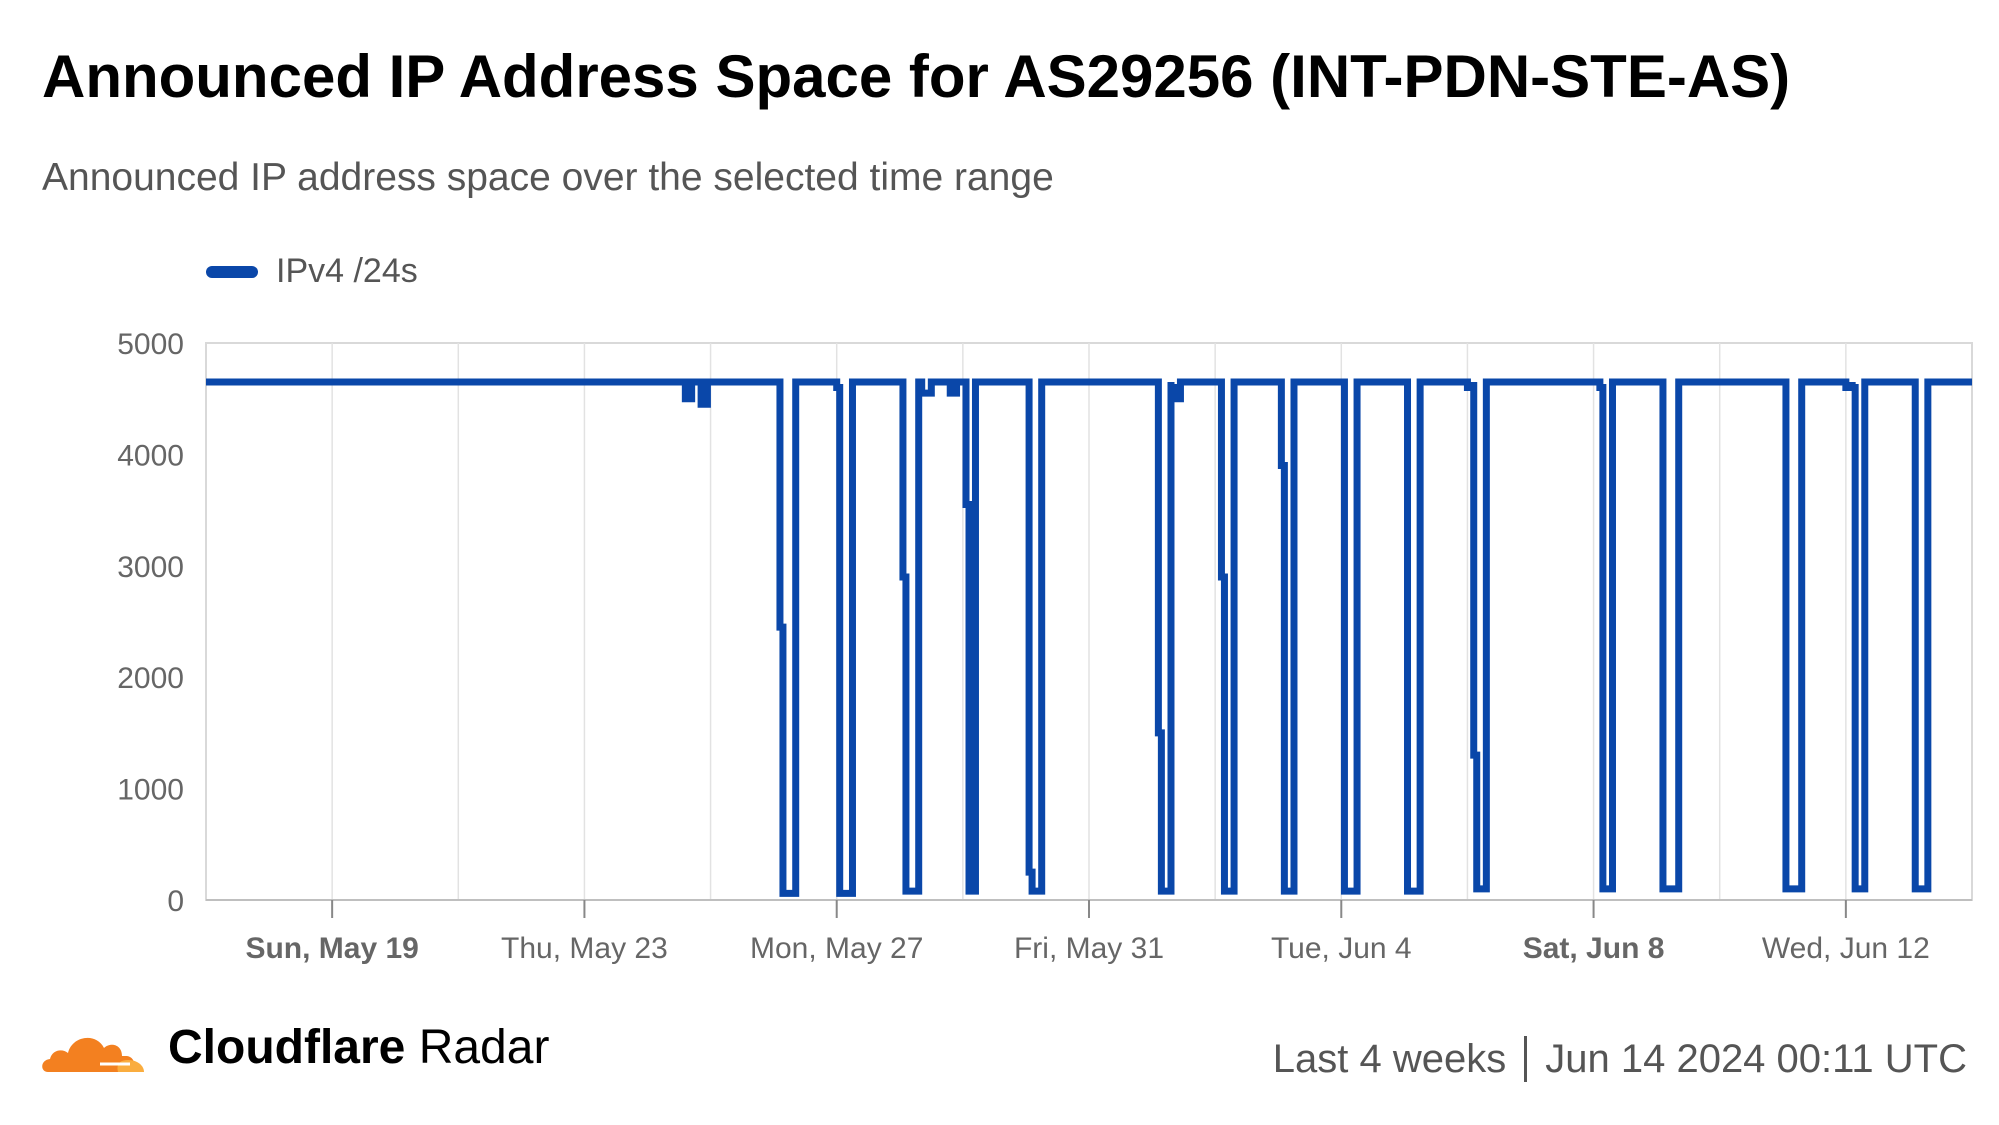 This screenshot has width=1999, height=1125. I want to click on y-tick-label: 1000, so click(150, 790).